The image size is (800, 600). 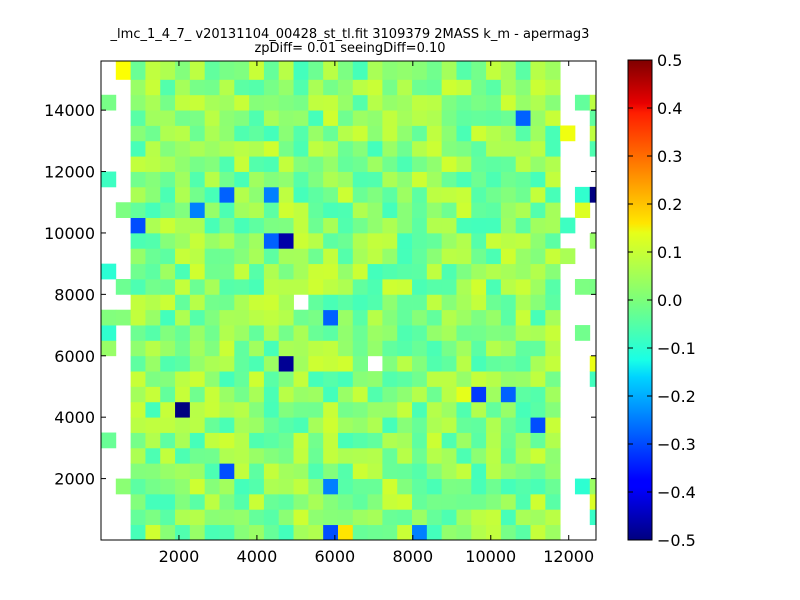 What do you see at coordinates (676, 540) in the screenshot?
I see `colorbar-tick-label: −0.5` at bounding box center [676, 540].